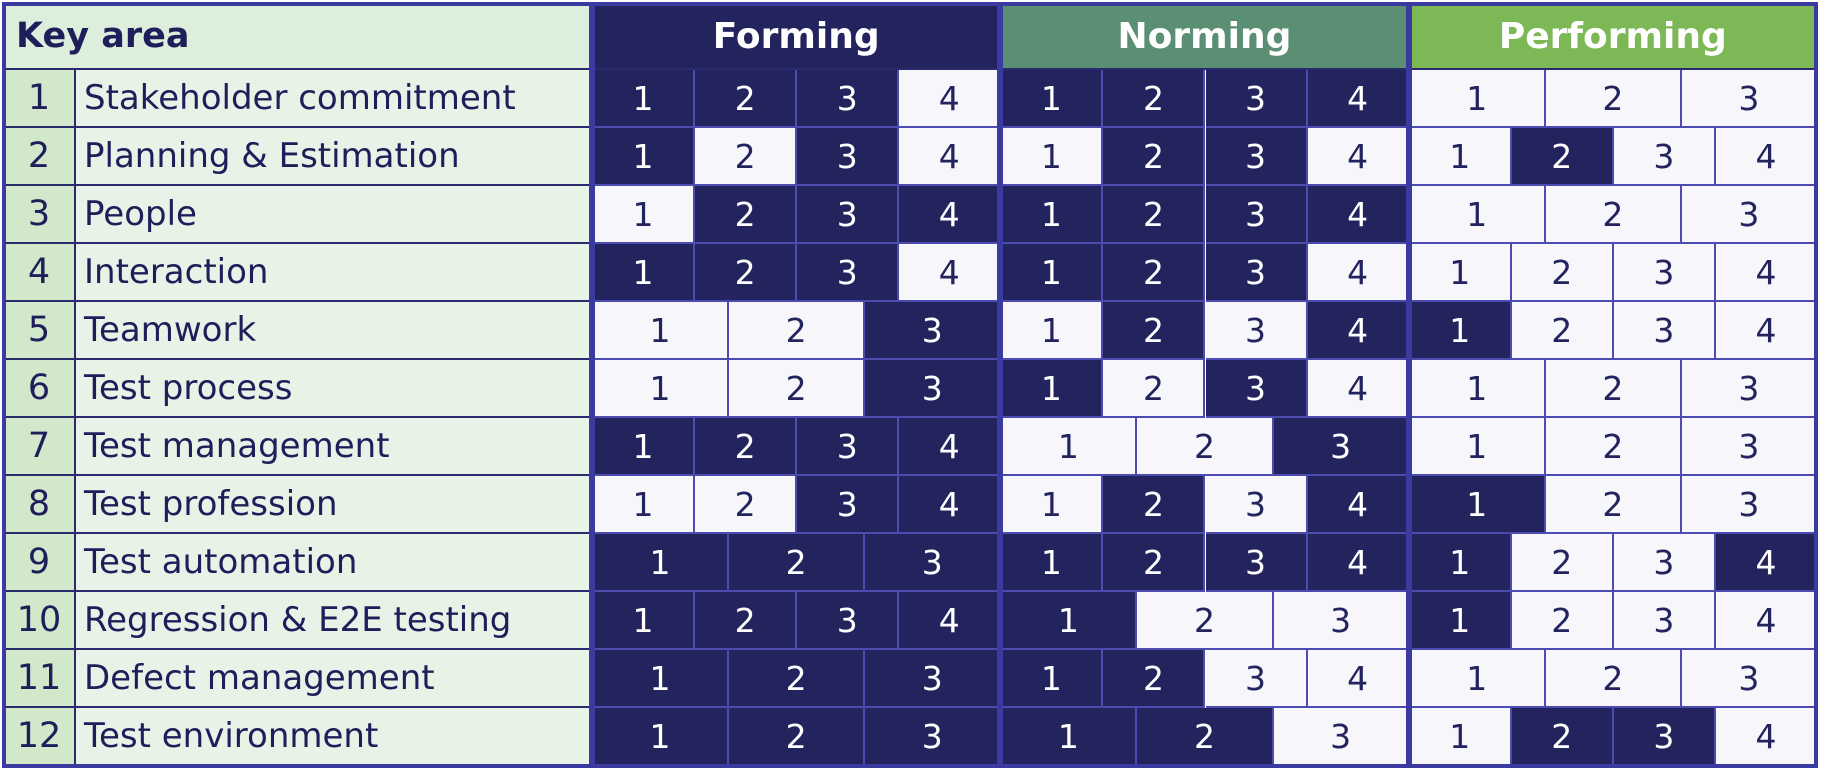  I want to click on row-number: 10, so click(40, 621).